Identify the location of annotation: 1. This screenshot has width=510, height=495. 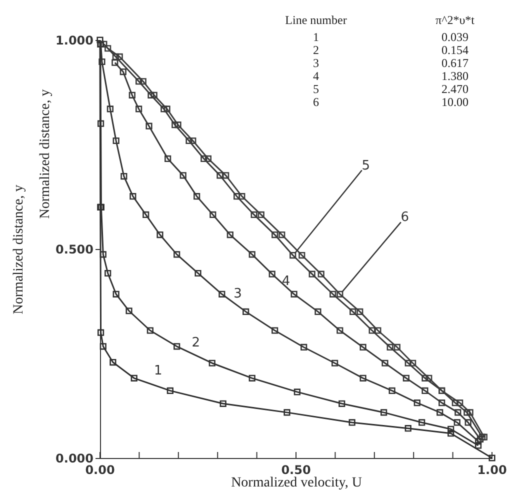
(316, 37).